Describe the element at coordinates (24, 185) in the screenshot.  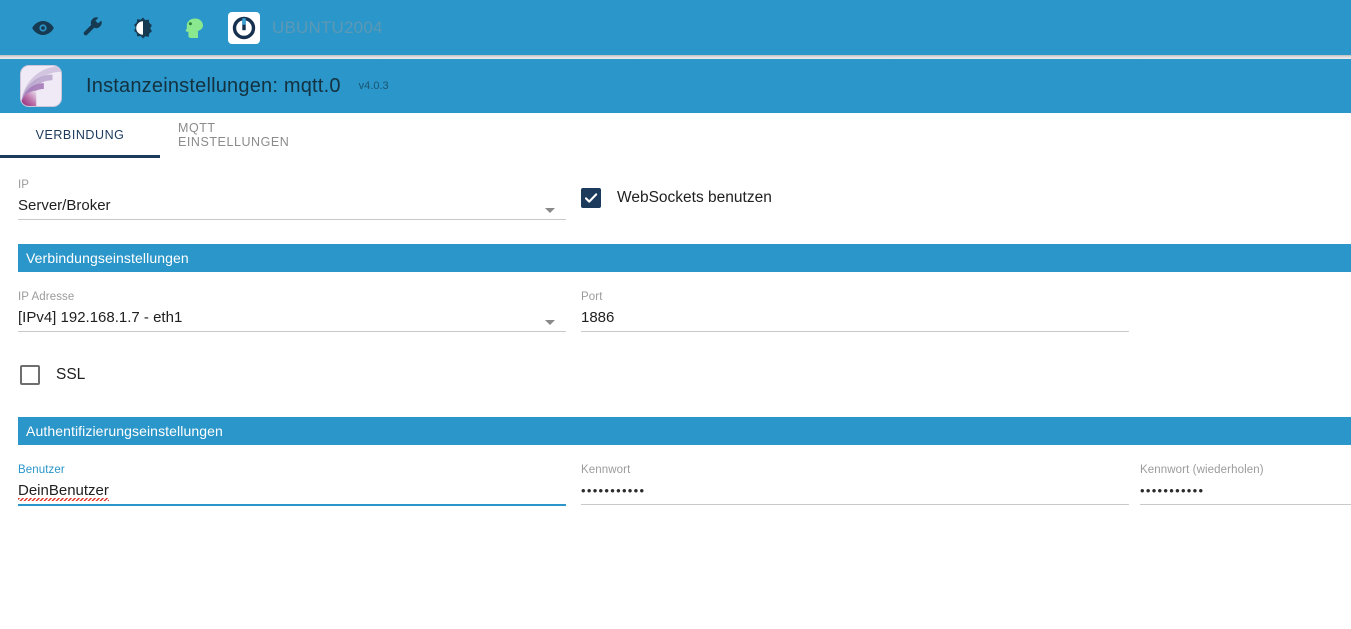
I see `ip-select-label: IP` at that location.